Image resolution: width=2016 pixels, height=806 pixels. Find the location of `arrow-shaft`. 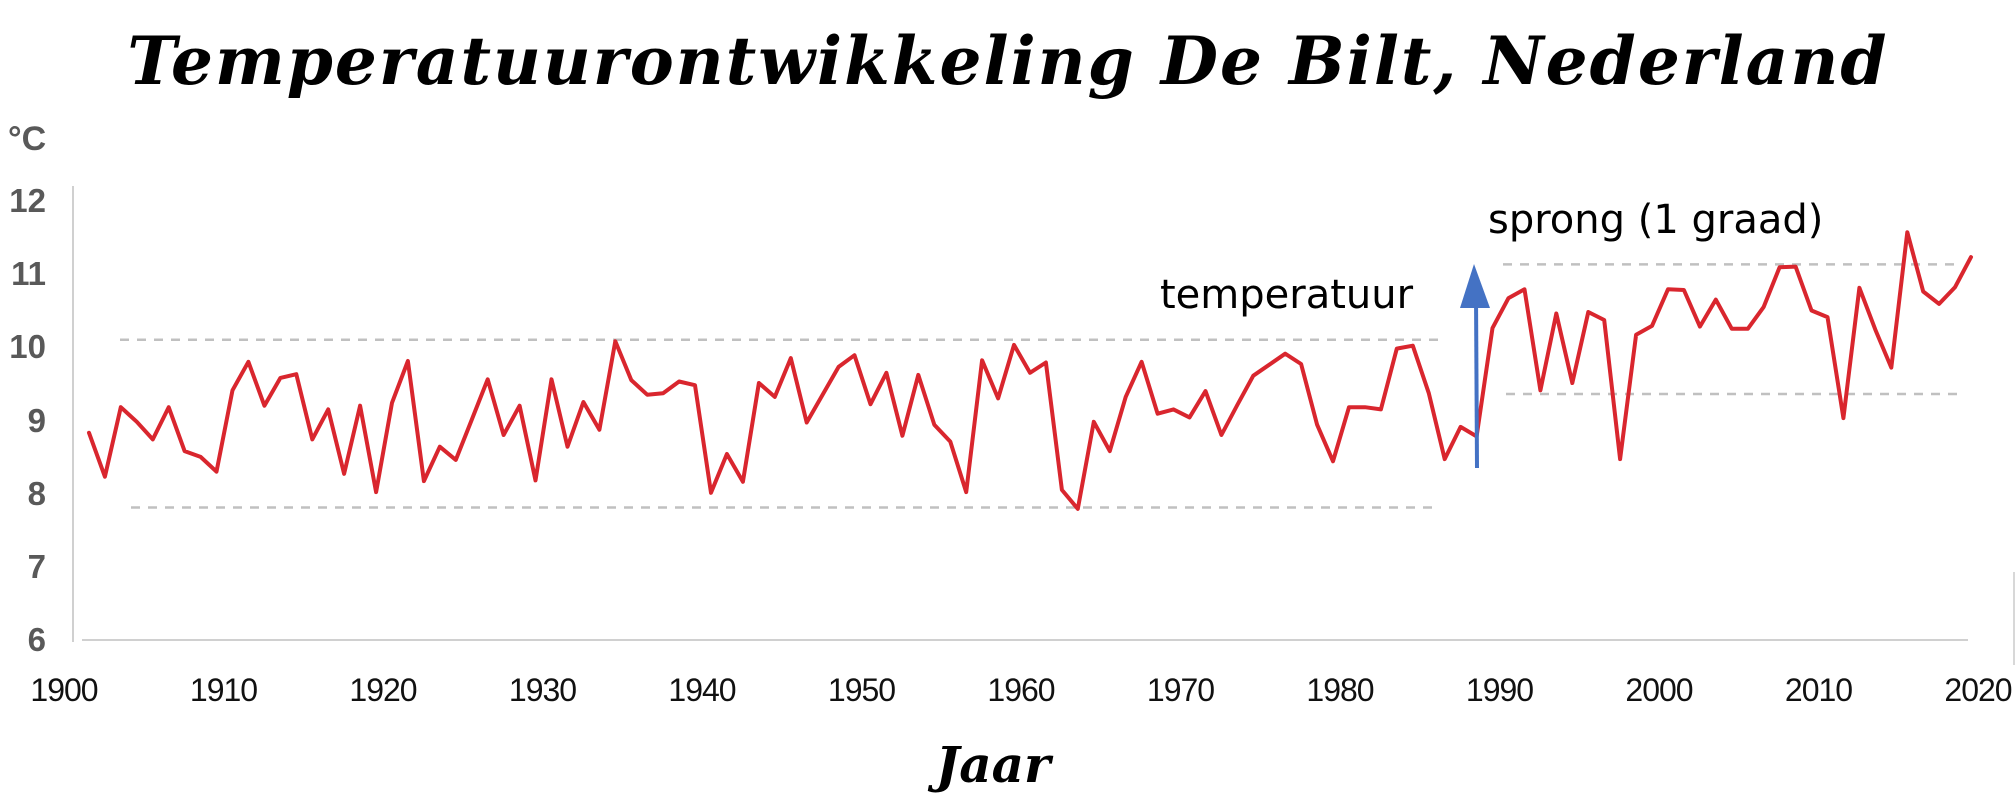

arrow-shaft is located at coordinates (1476, 381).